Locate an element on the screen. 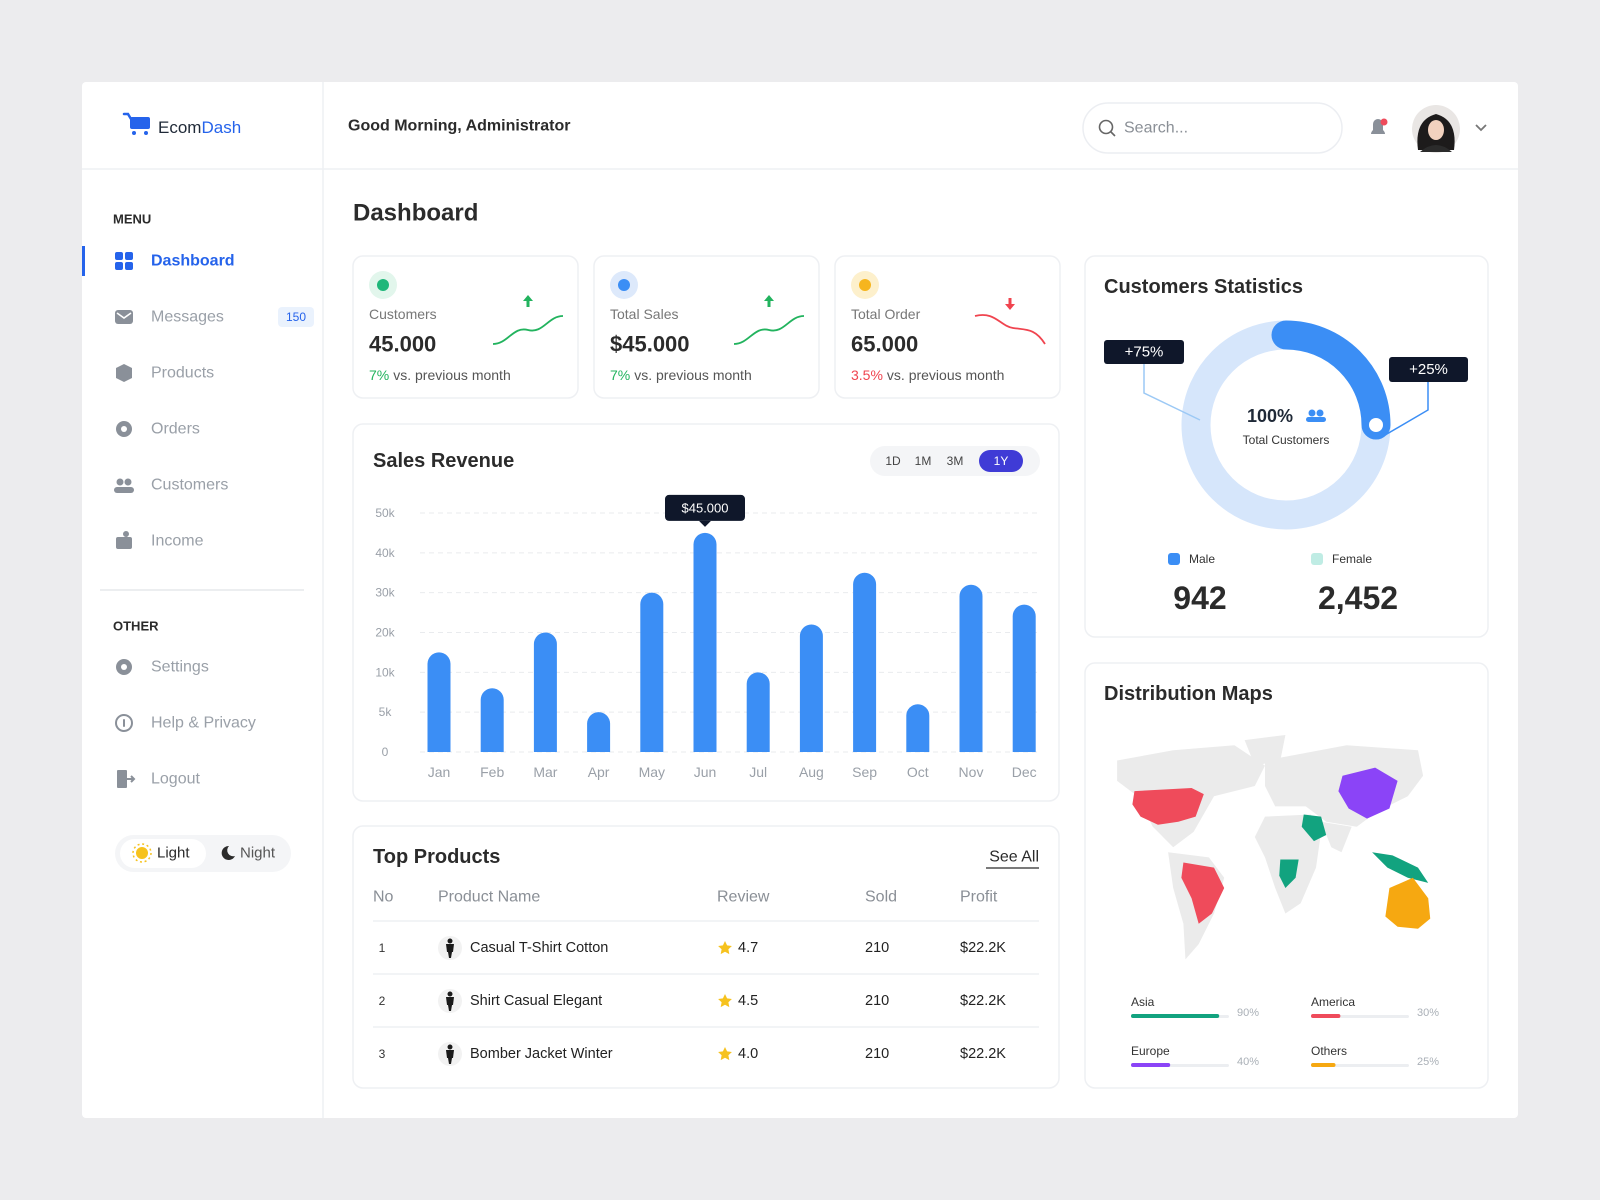 The width and height of the screenshot is (1600, 1200). trend-arrow is located at coordinates (1010, 304).